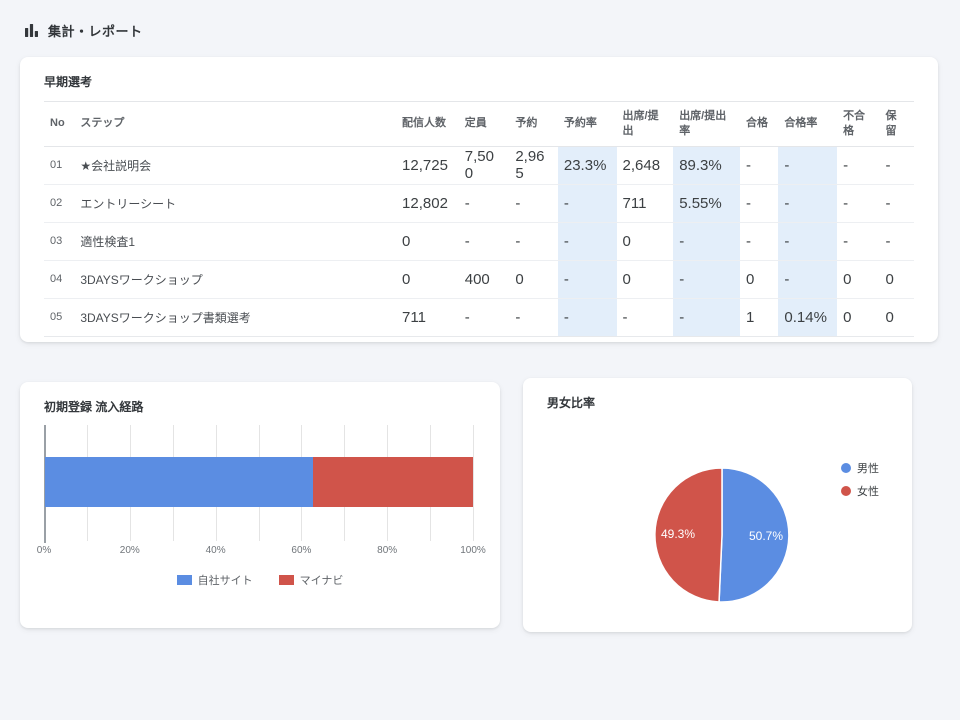 The width and height of the screenshot is (960, 720). I want to click on pie-chart-legend: 男性 女性, so click(860, 479).